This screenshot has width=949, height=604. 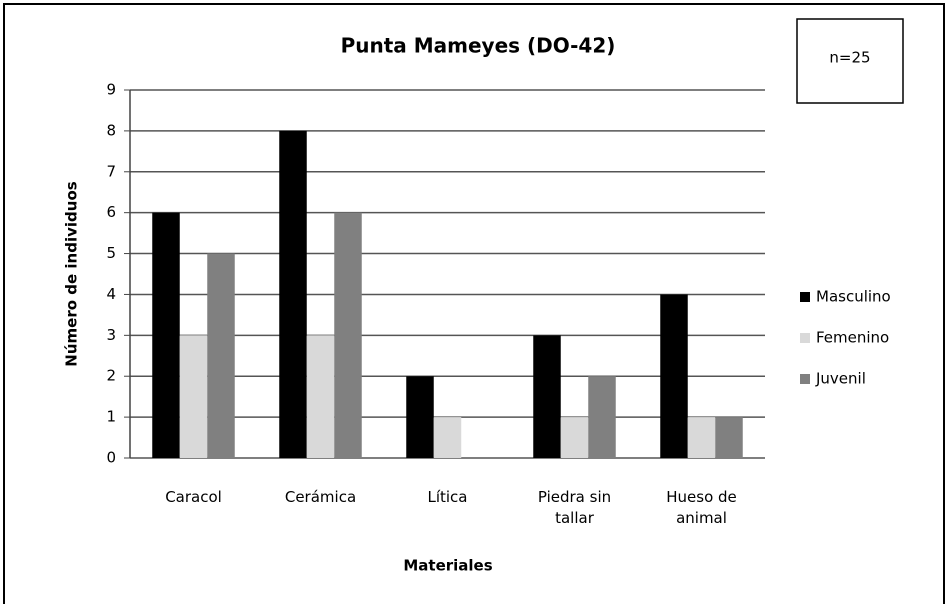 What do you see at coordinates (478, 46) in the screenshot?
I see `chart-title: Punta Mameyes (DO-42)` at bounding box center [478, 46].